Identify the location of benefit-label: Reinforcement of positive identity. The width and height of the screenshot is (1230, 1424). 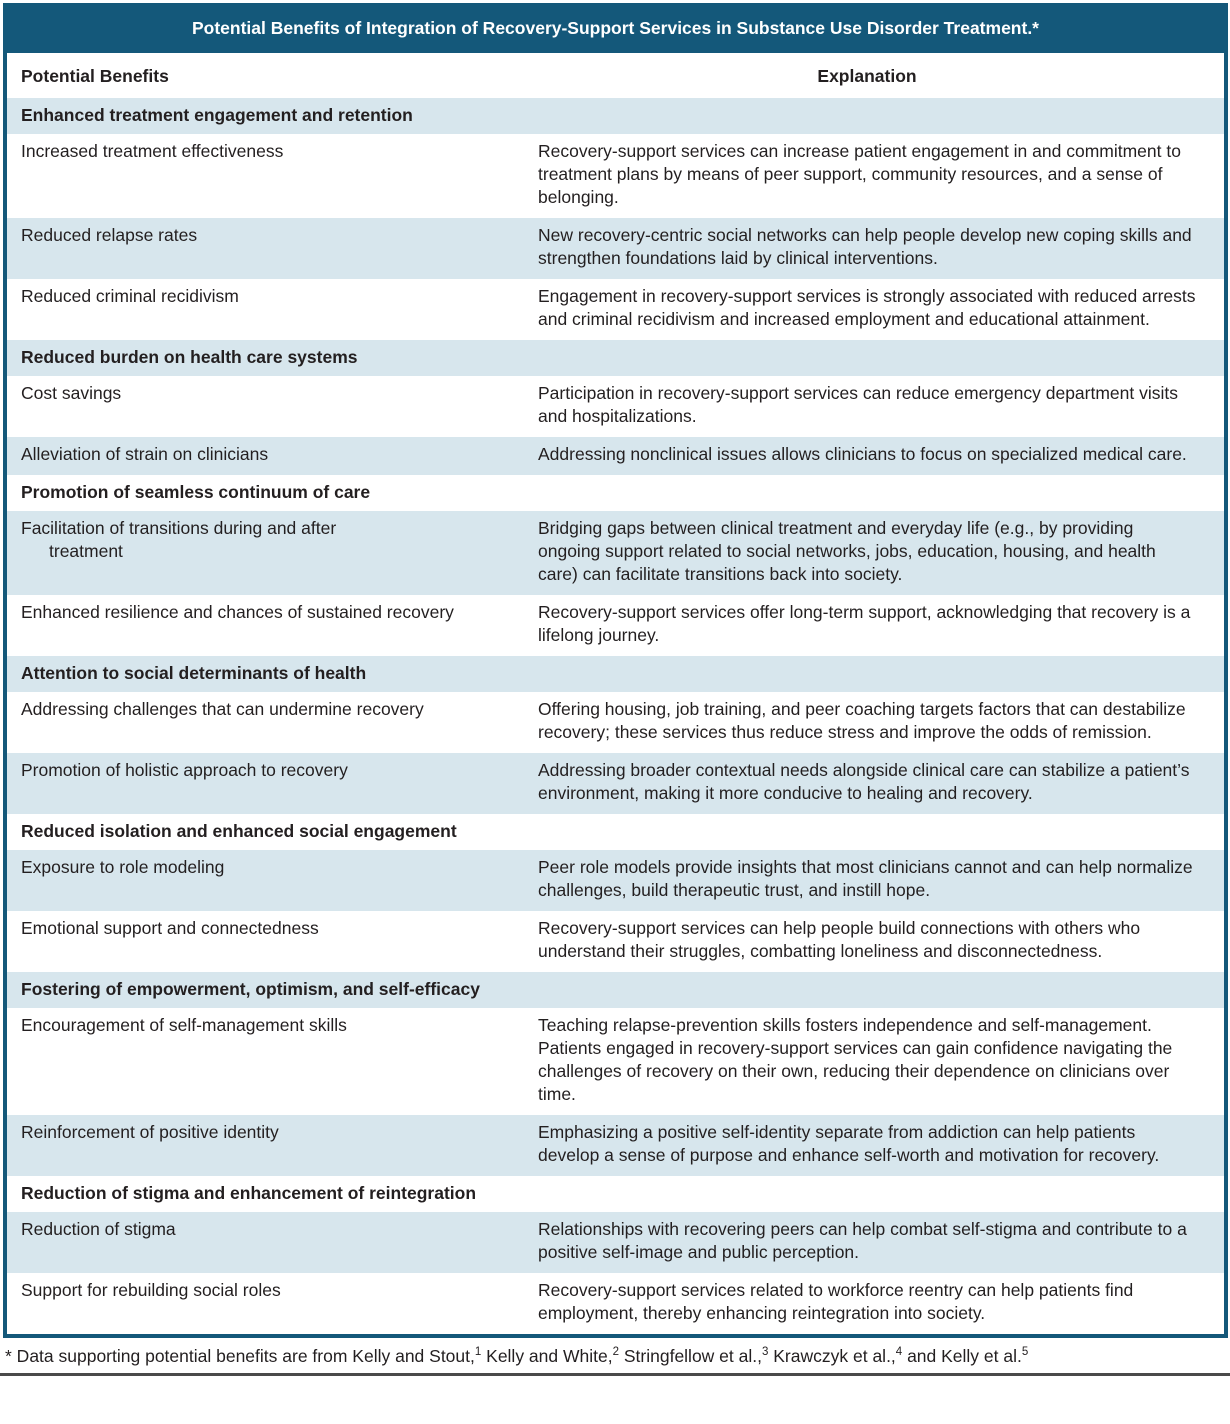
(150, 1132).